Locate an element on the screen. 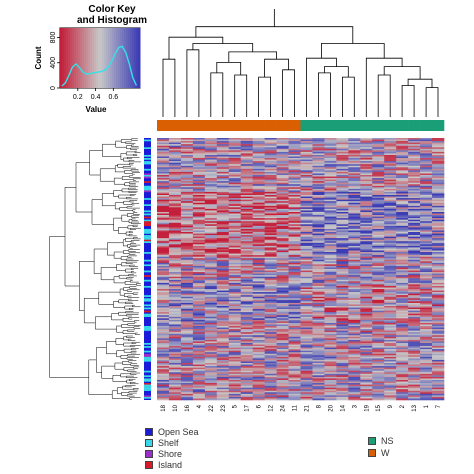 The image size is (474, 474). legend-label: Shore is located at coordinates (170, 454).